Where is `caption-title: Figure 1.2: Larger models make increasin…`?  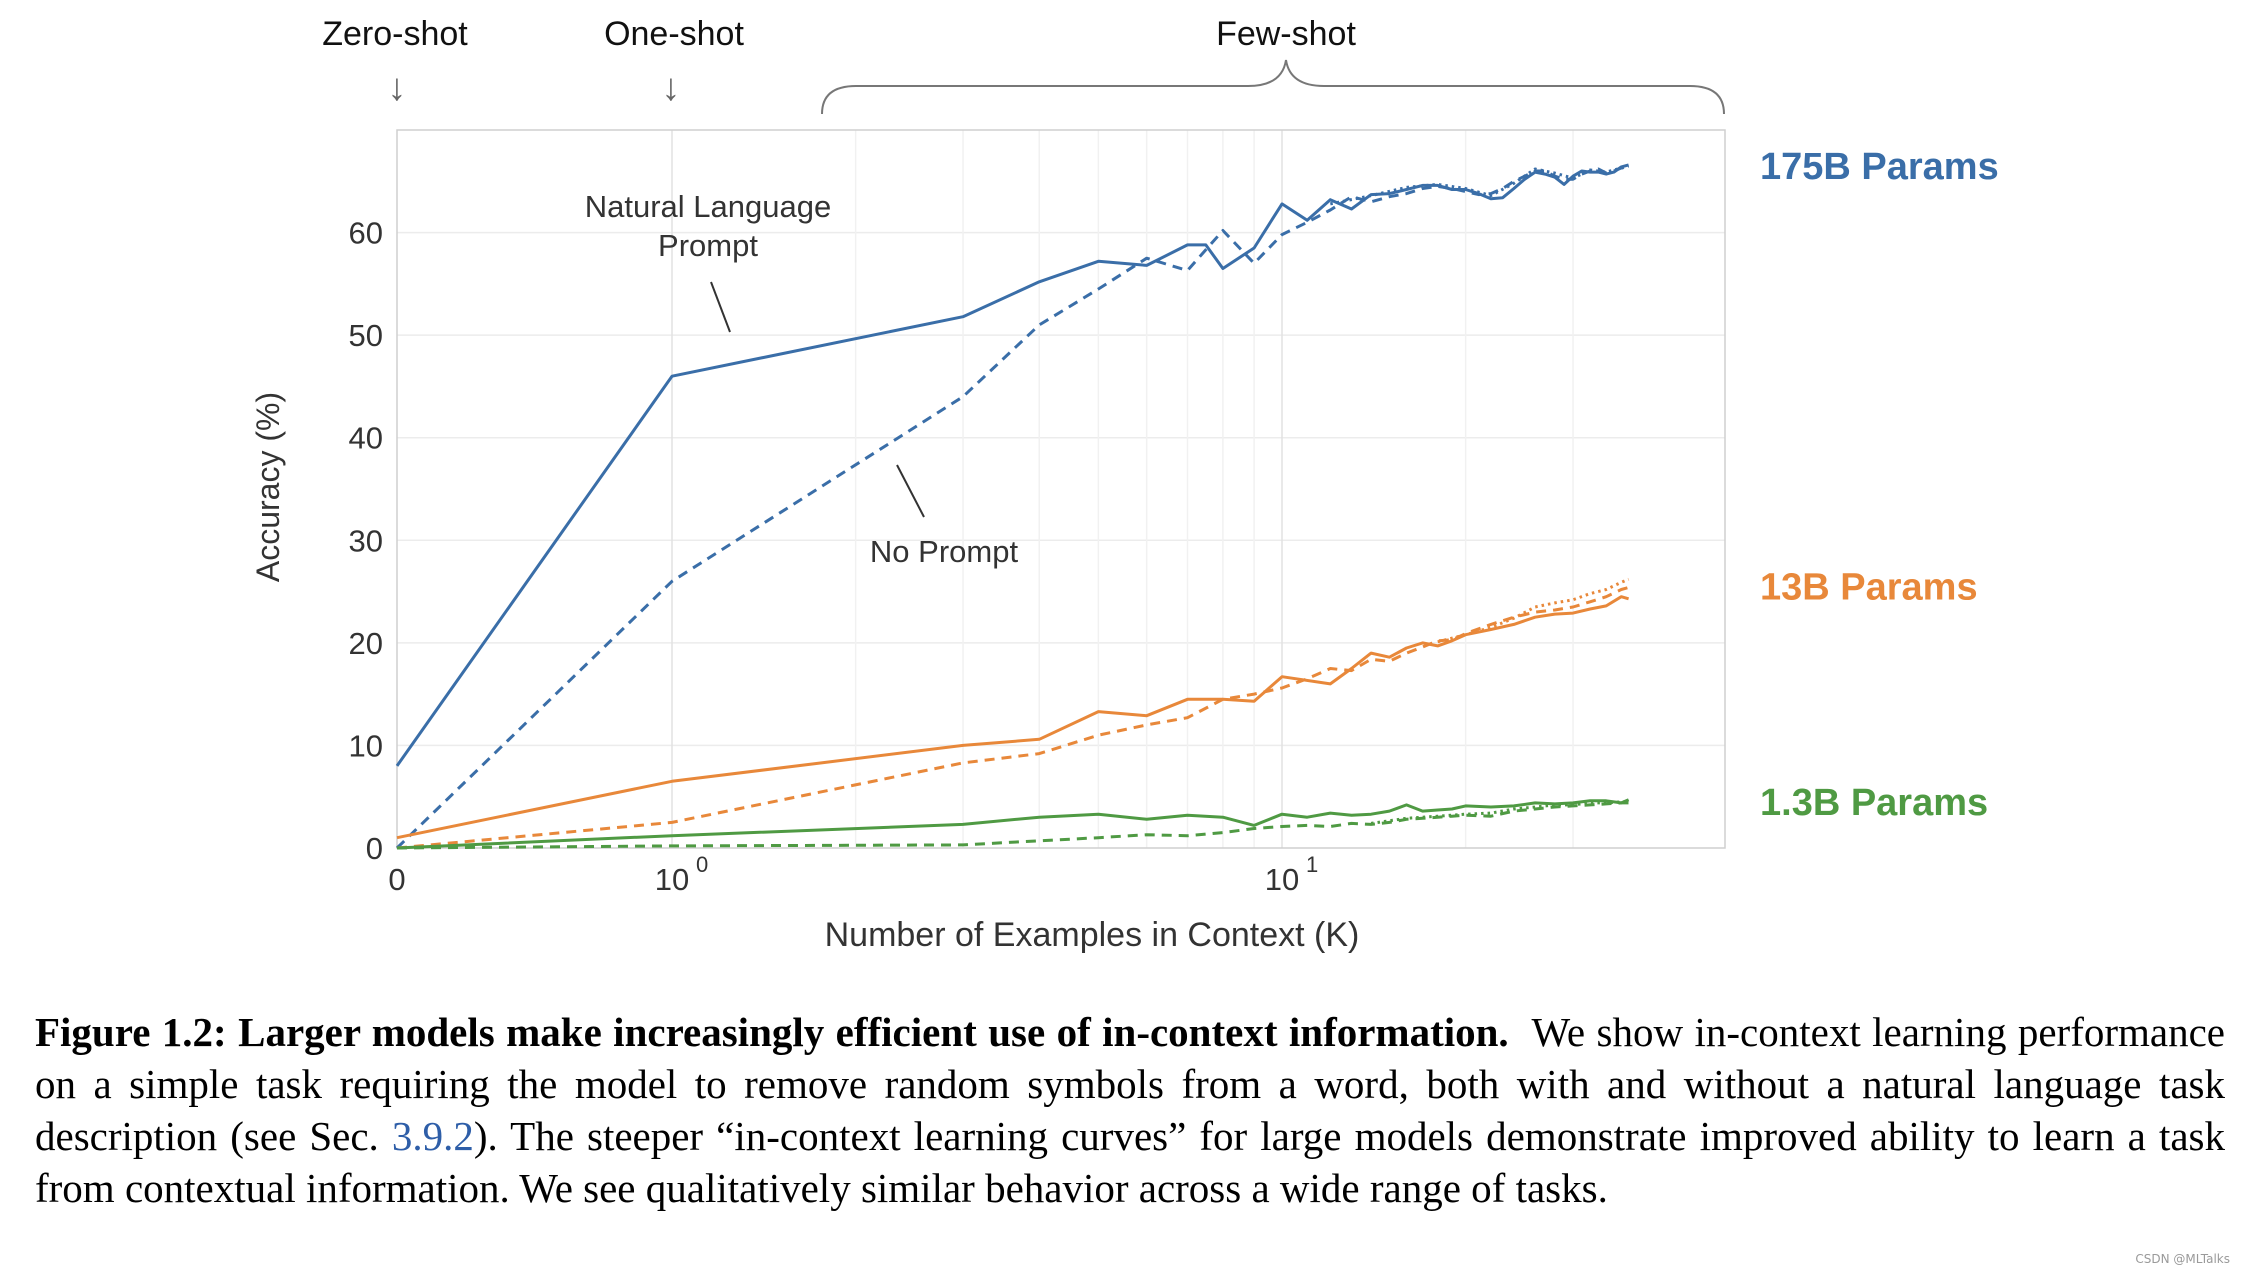 caption-title: Figure 1.2: Larger models make increasin… is located at coordinates (772, 1032).